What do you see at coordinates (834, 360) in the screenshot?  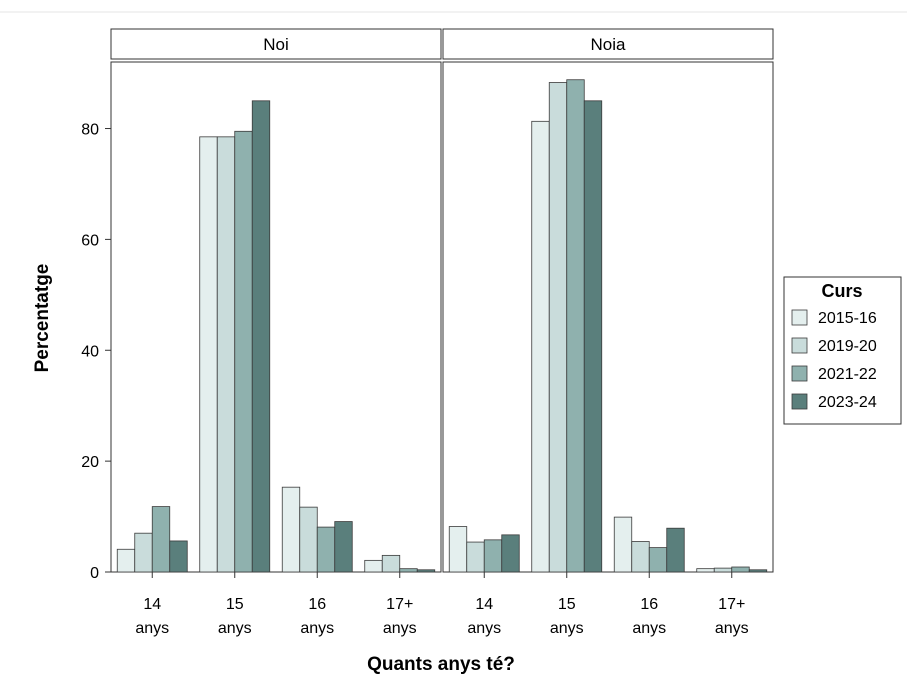 I see `legend-items: 2015-16 2019-20 2021-22 2023-24` at bounding box center [834, 360].